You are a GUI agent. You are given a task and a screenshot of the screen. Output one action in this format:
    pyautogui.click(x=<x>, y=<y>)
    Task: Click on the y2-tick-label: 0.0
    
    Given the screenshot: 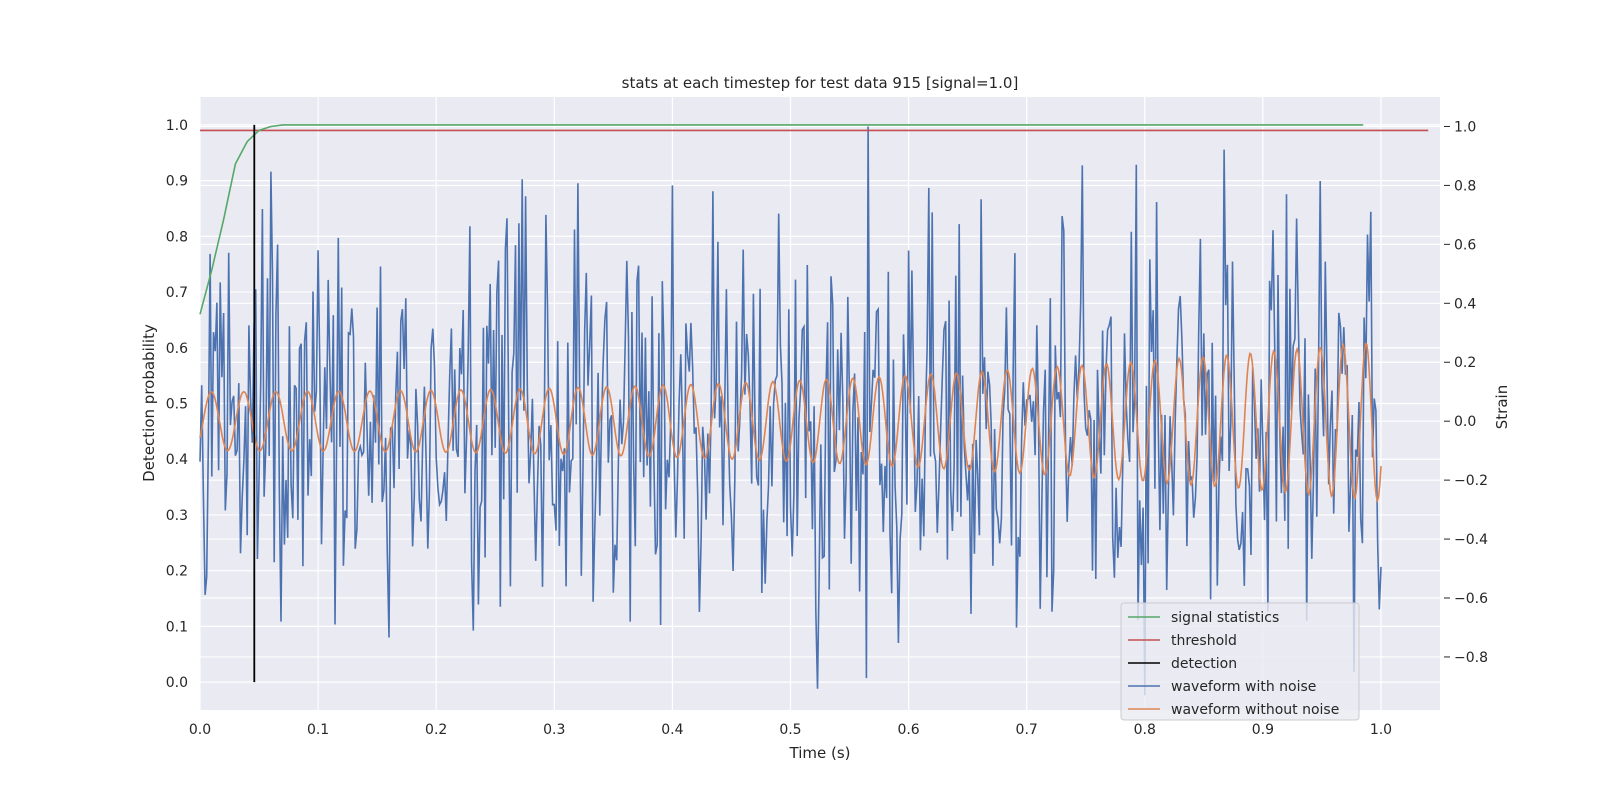 What is the action you would take?
    pyautogui.click(x=1465, y=422)
    